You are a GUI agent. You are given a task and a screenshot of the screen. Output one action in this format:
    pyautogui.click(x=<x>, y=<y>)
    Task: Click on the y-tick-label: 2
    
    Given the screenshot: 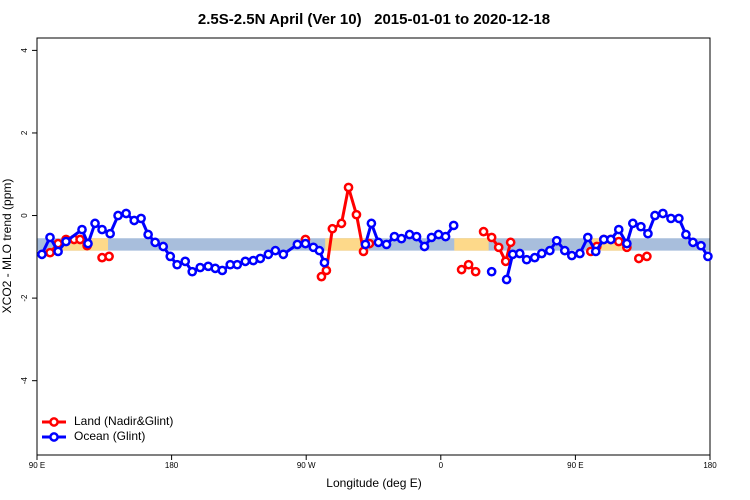 What is the action you would take?
    pyautogui.click(x=24, y=132)
    